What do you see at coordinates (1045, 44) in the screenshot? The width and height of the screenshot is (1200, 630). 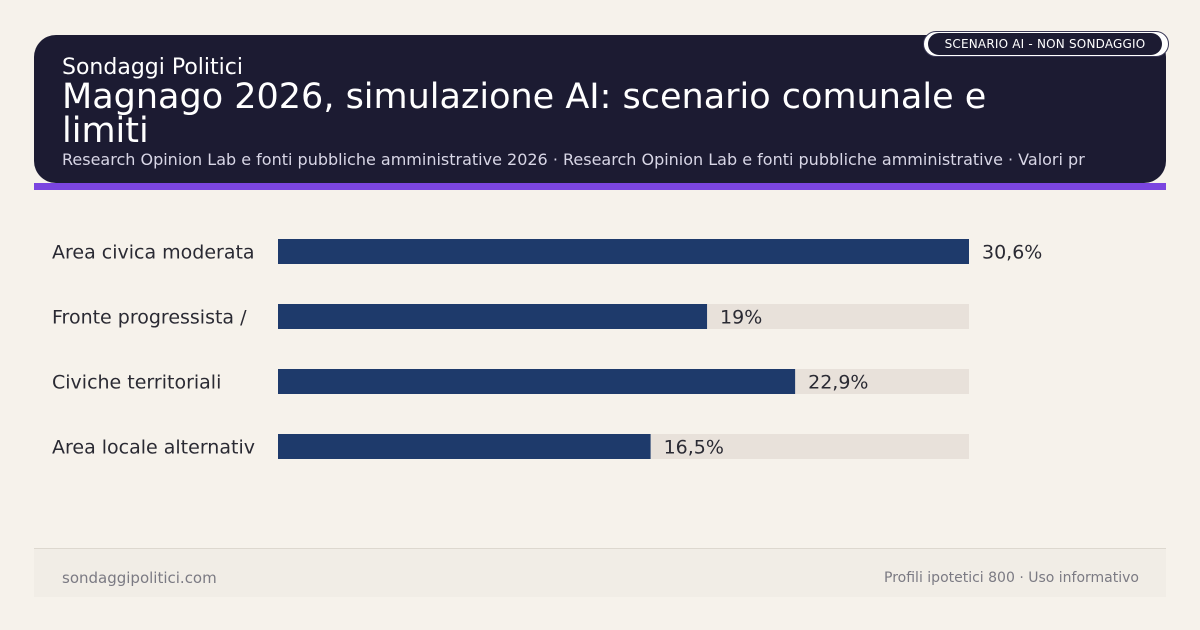 I see `scenario-badge: SCENARIO AI - NON SONDAGGIO` at bounding box center [1045, 44].